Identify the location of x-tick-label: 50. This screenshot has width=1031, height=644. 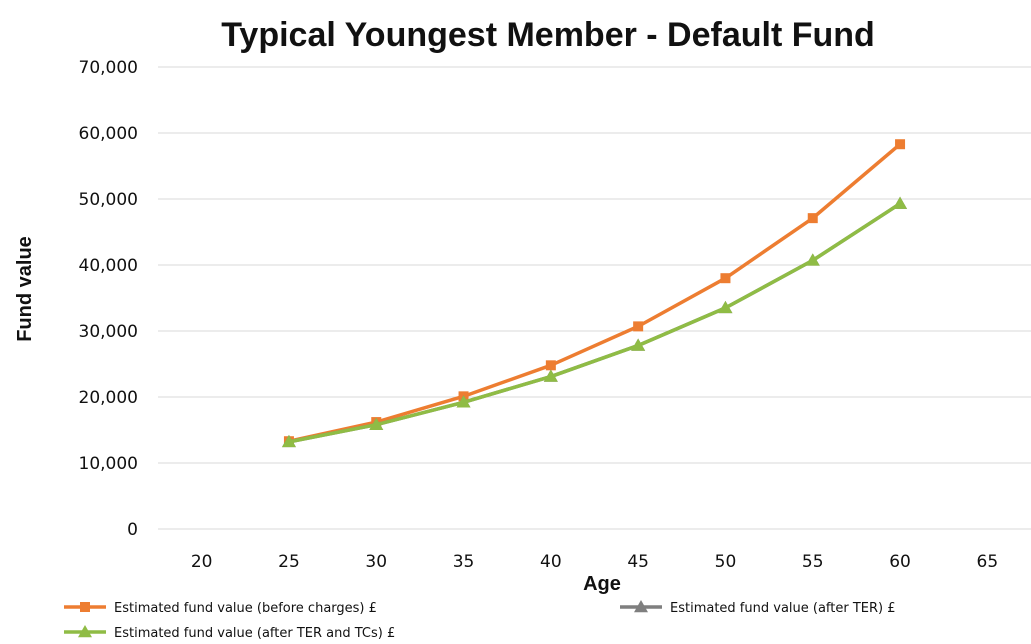
(726, 562).